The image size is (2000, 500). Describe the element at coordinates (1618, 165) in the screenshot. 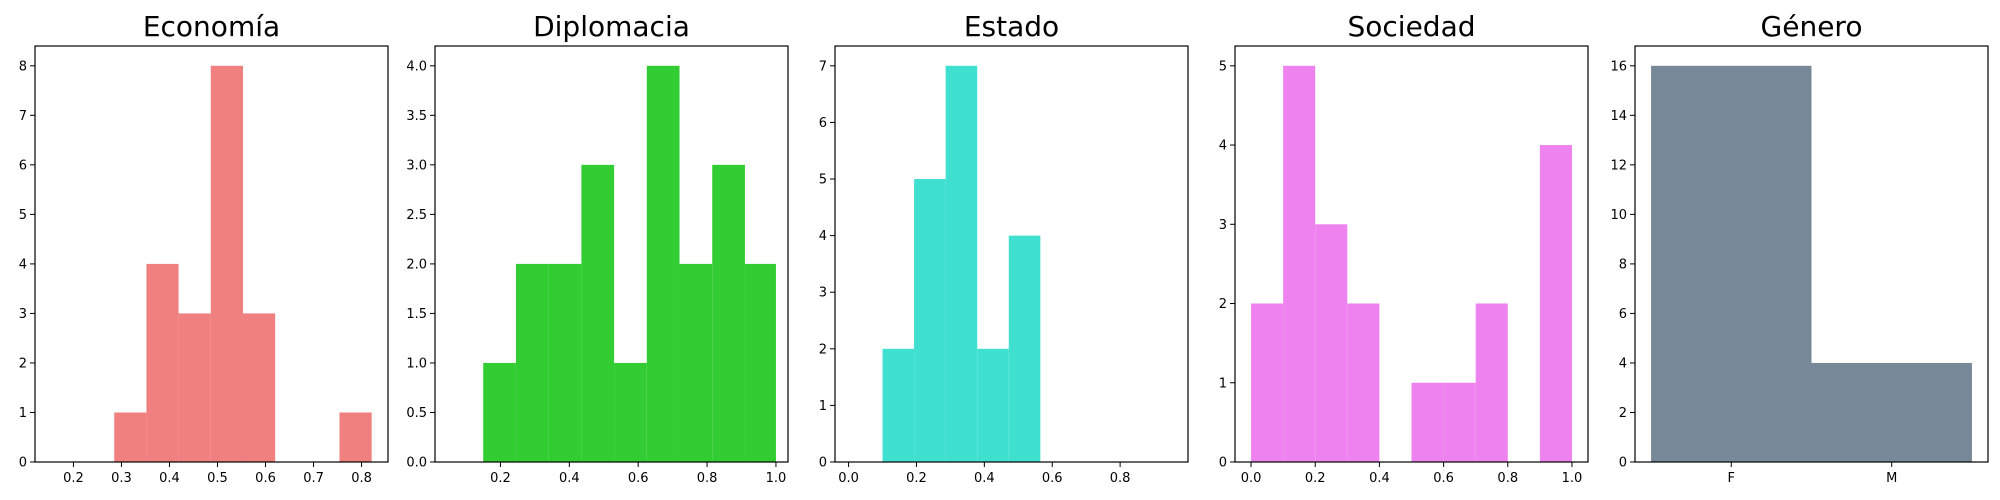

I see `y-tick-label: 12` at that location.